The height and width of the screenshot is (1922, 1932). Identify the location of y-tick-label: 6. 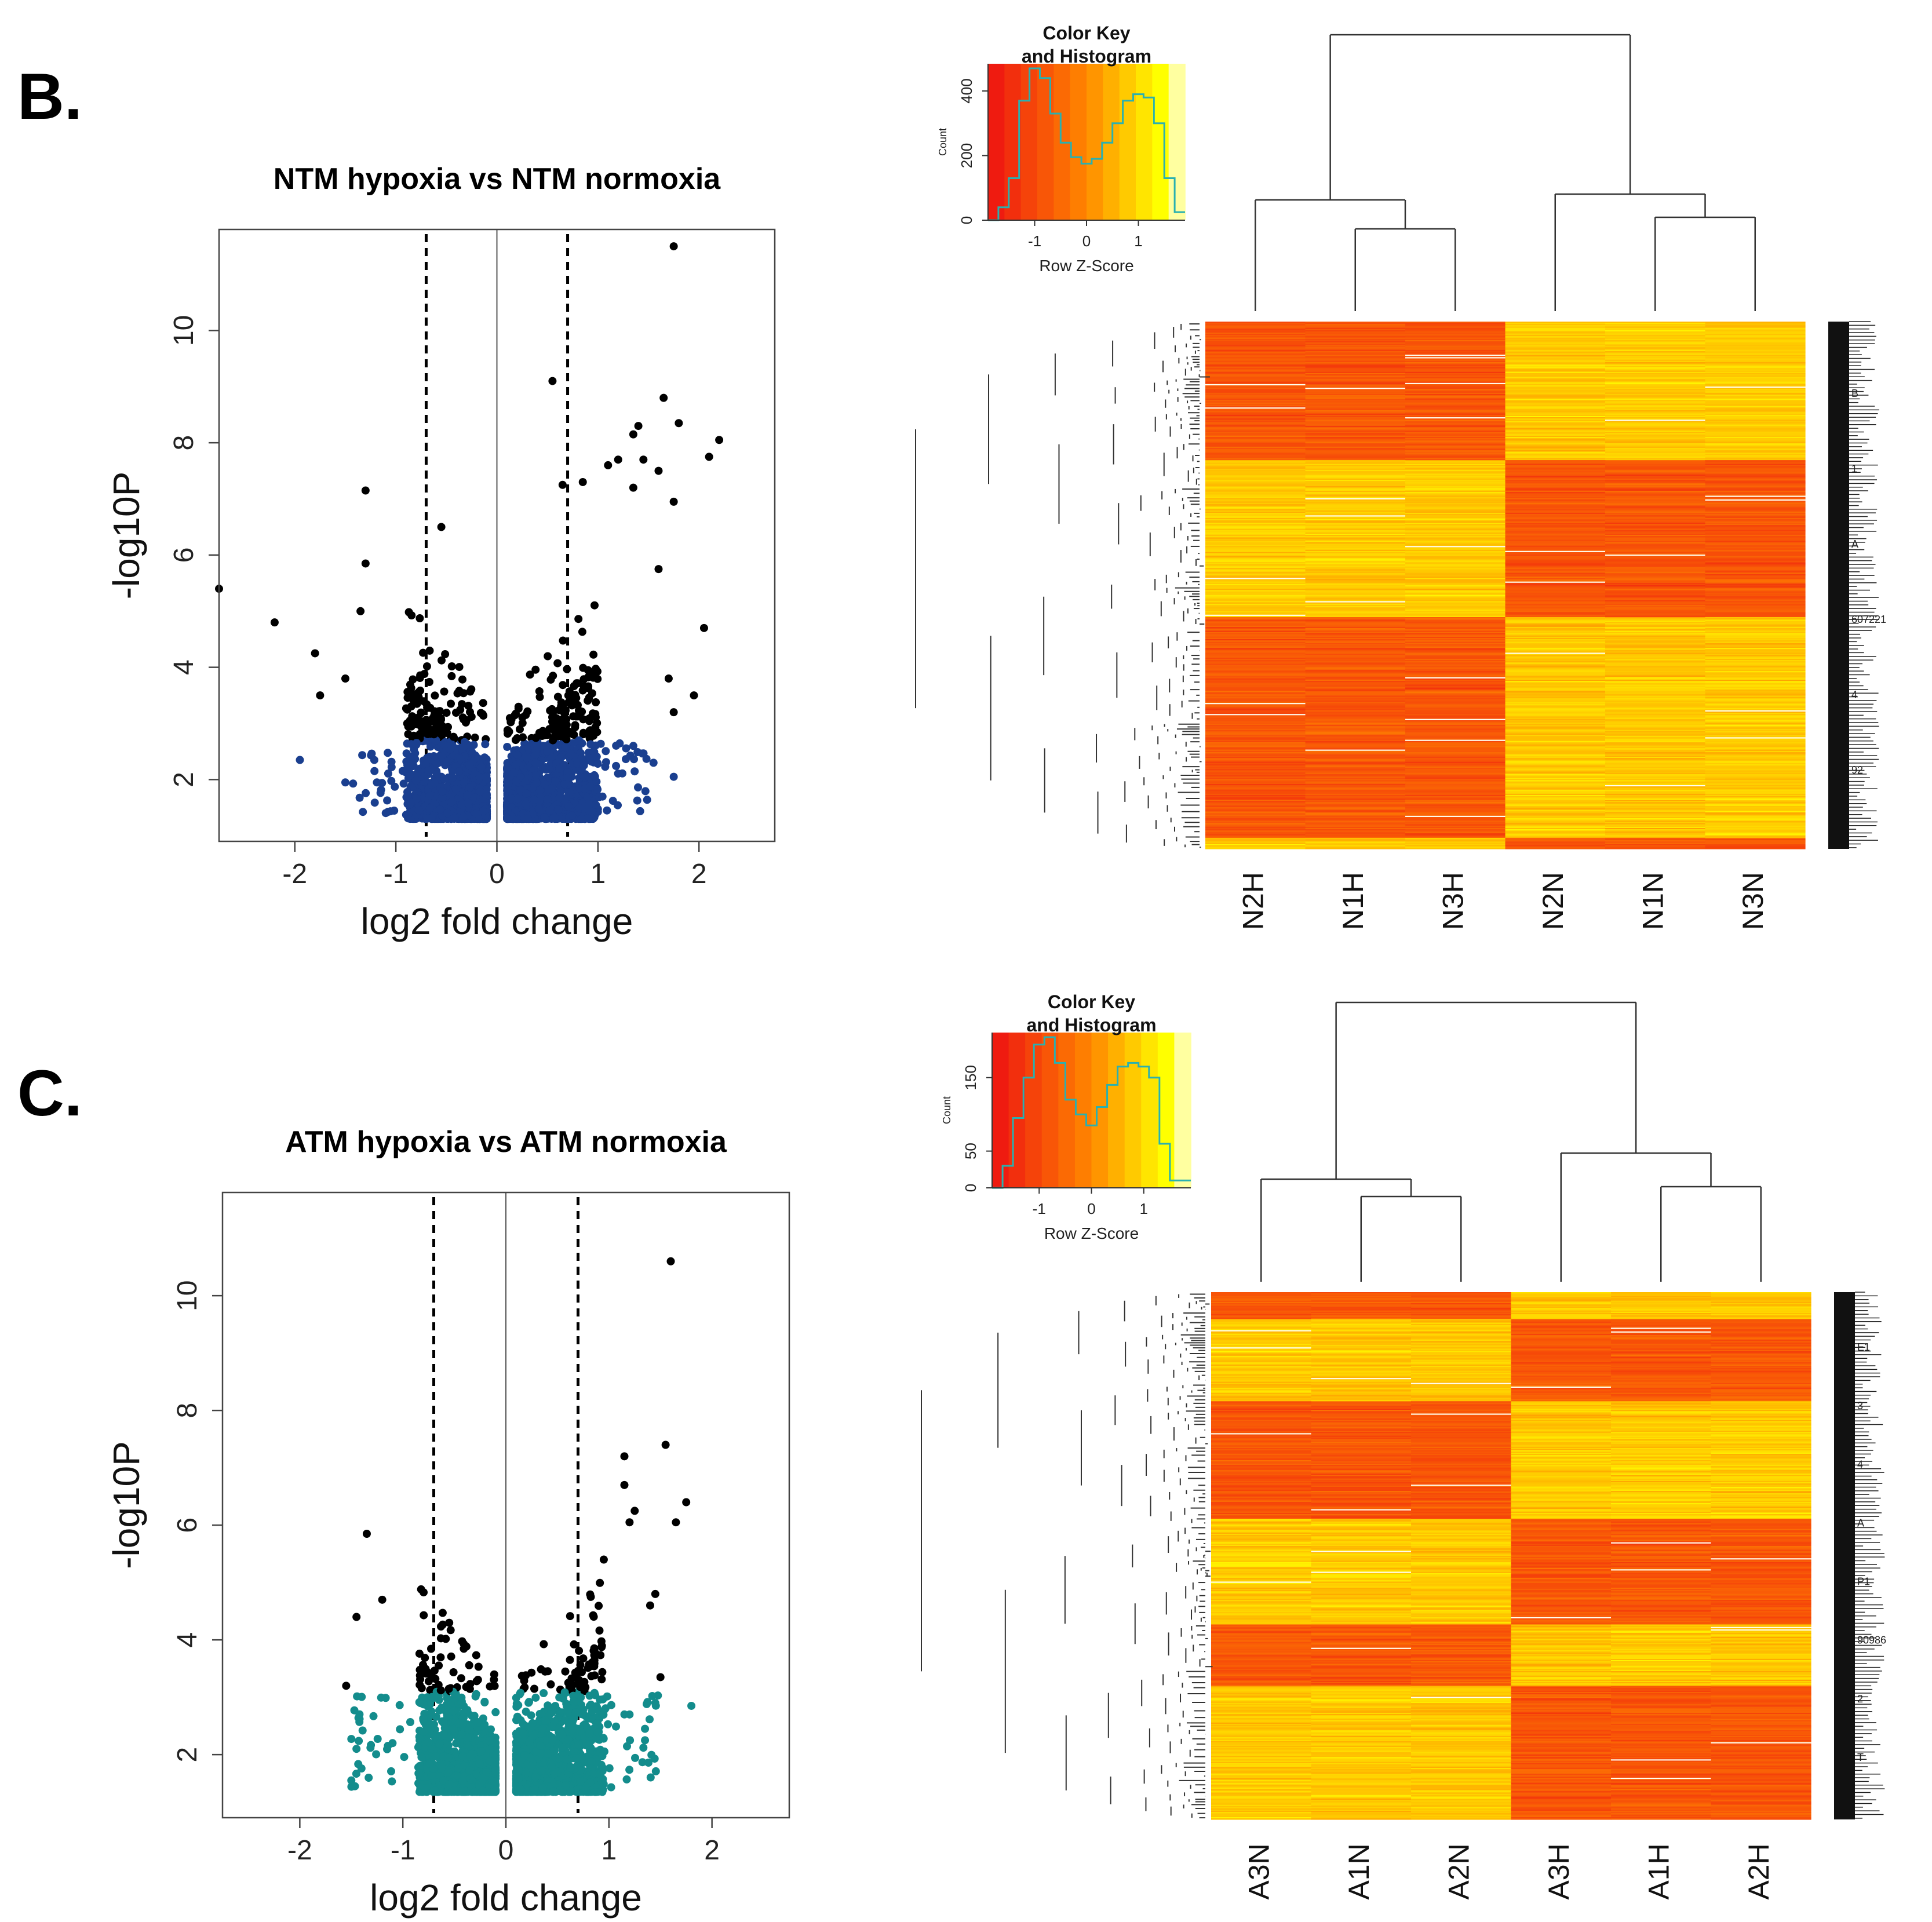
(184, 555).